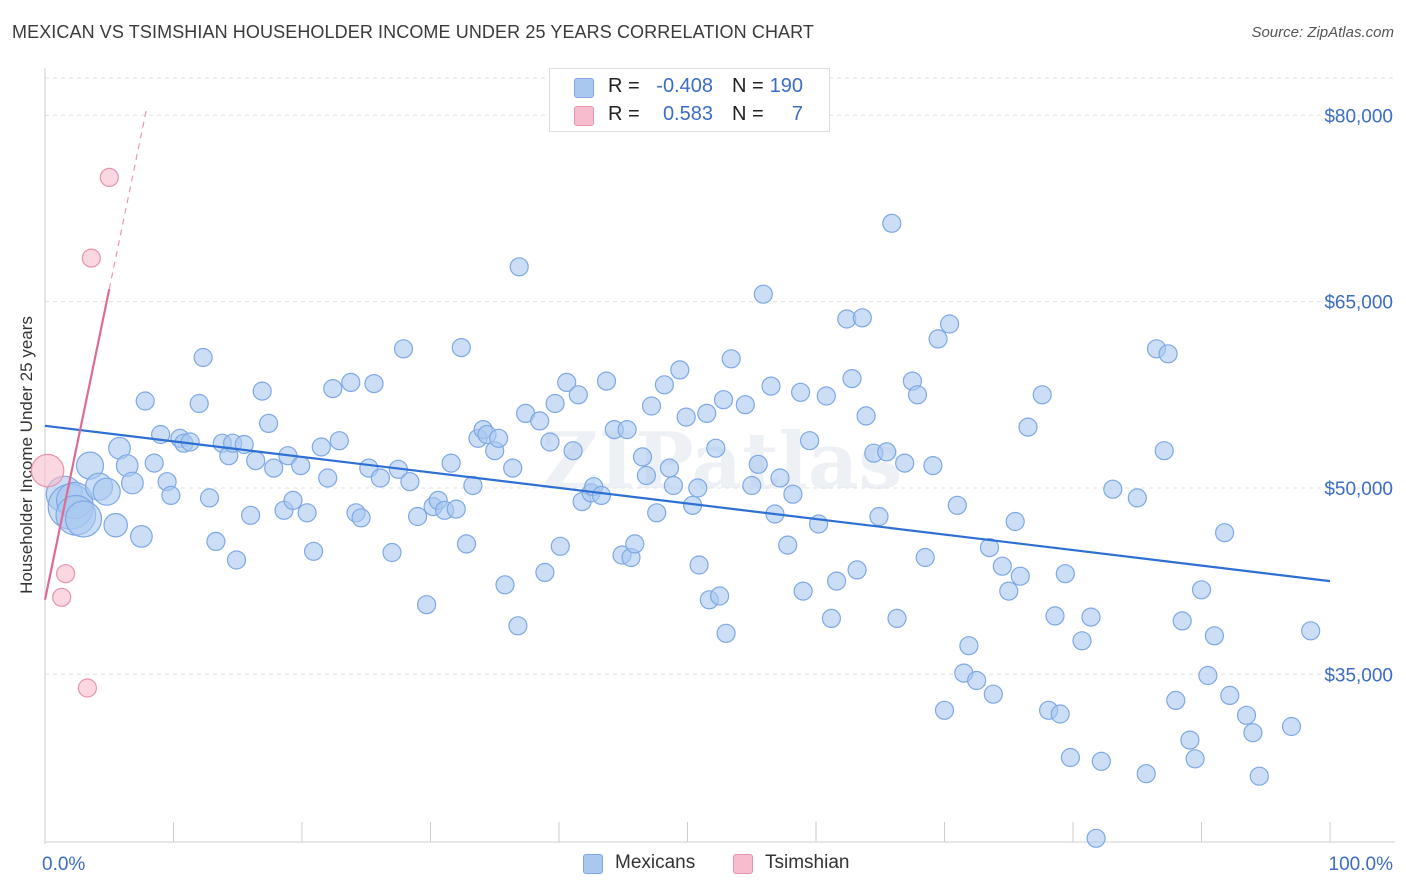 The width and height of the screenshot is (1406, 892). I want to click on y-tick-label: $35,000, so click(1358, 675).